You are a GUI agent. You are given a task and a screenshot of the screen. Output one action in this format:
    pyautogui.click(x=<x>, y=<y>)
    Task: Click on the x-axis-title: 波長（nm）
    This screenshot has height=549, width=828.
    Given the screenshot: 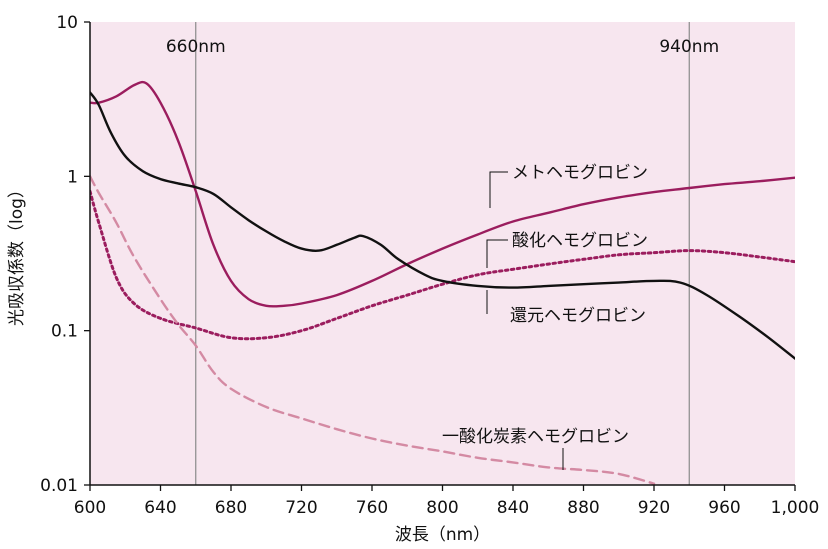 What is the action you would take?
    pyautogui.click(x=442, y=535)
    